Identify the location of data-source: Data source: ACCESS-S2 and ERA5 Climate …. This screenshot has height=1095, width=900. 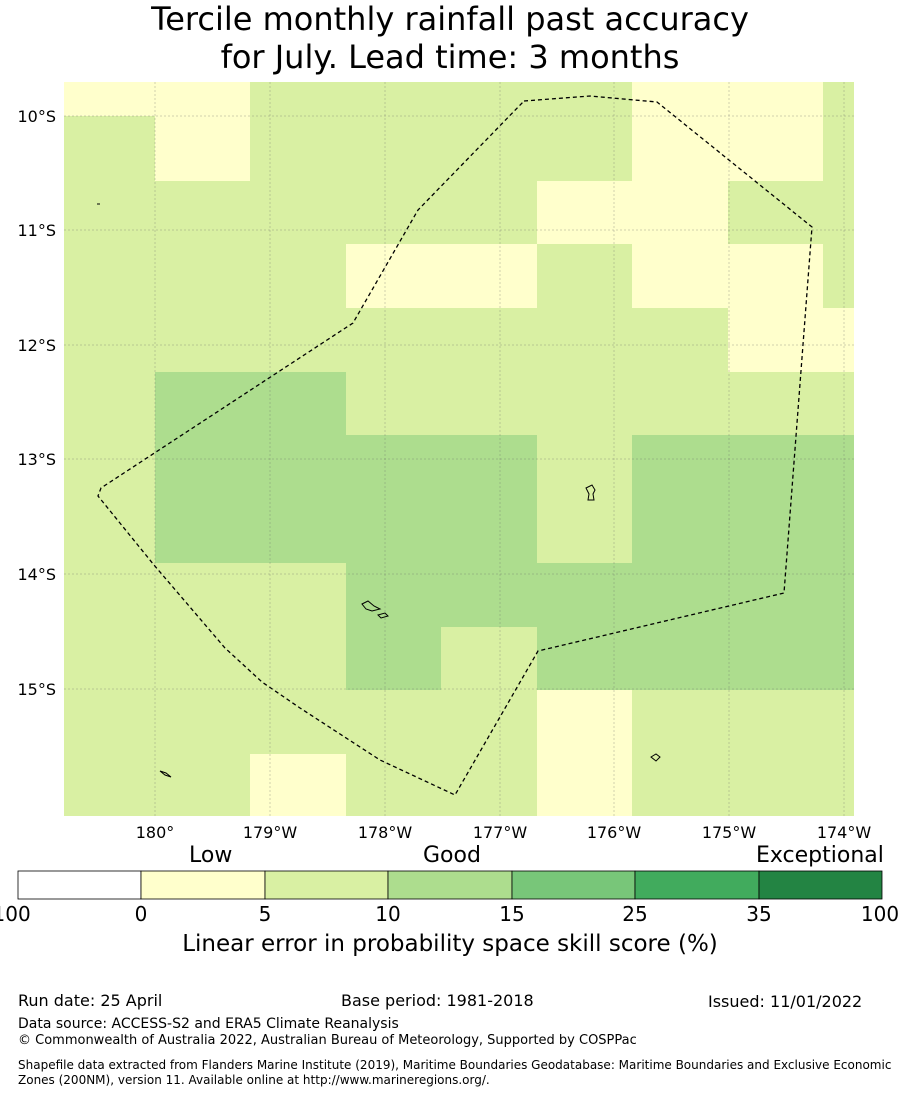
(208, 1024).